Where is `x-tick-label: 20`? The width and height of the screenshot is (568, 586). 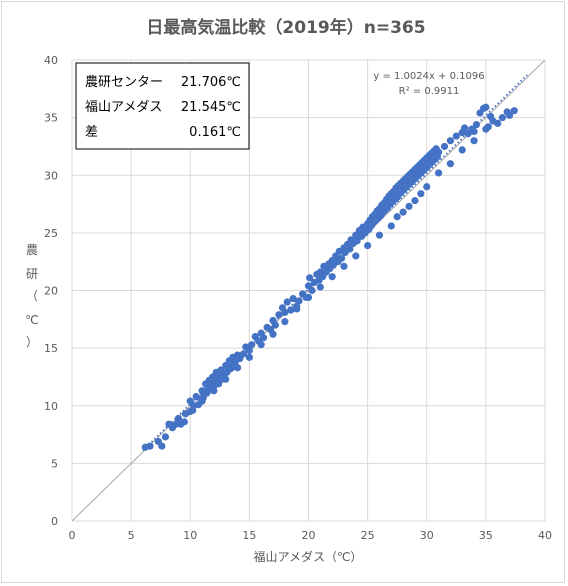 x-tick-label: 20 is located at coordinates (309, 535).